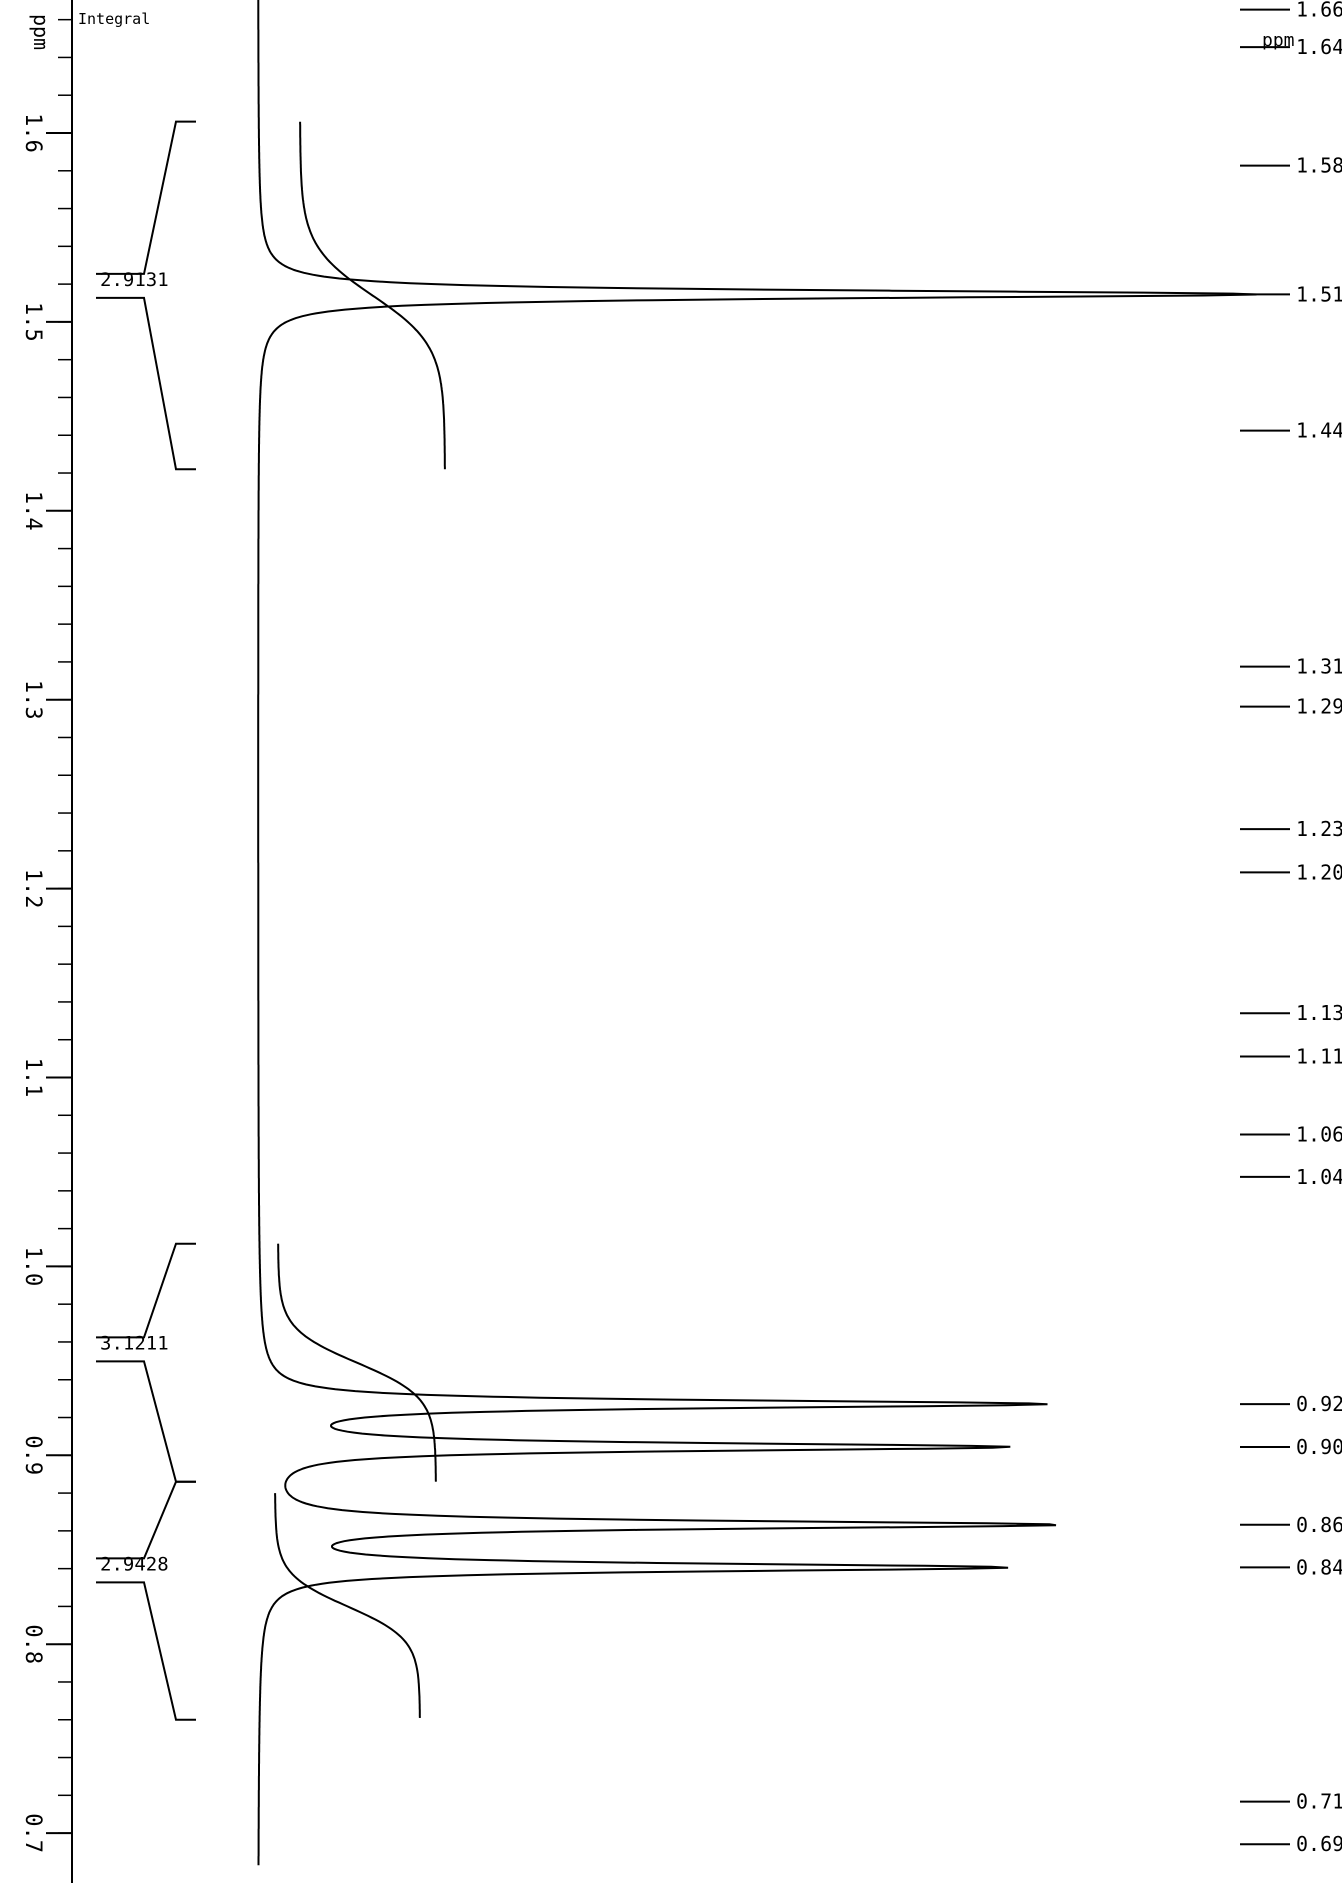 The image size is (1342, 1883). Describe the element at coordinates (46, 935) in the screenshot. I see `axis-ticks: 1.6 1.5 1.4 1.3 1.2 1.1 1.0 0.9 0.8 0.7` at that location.